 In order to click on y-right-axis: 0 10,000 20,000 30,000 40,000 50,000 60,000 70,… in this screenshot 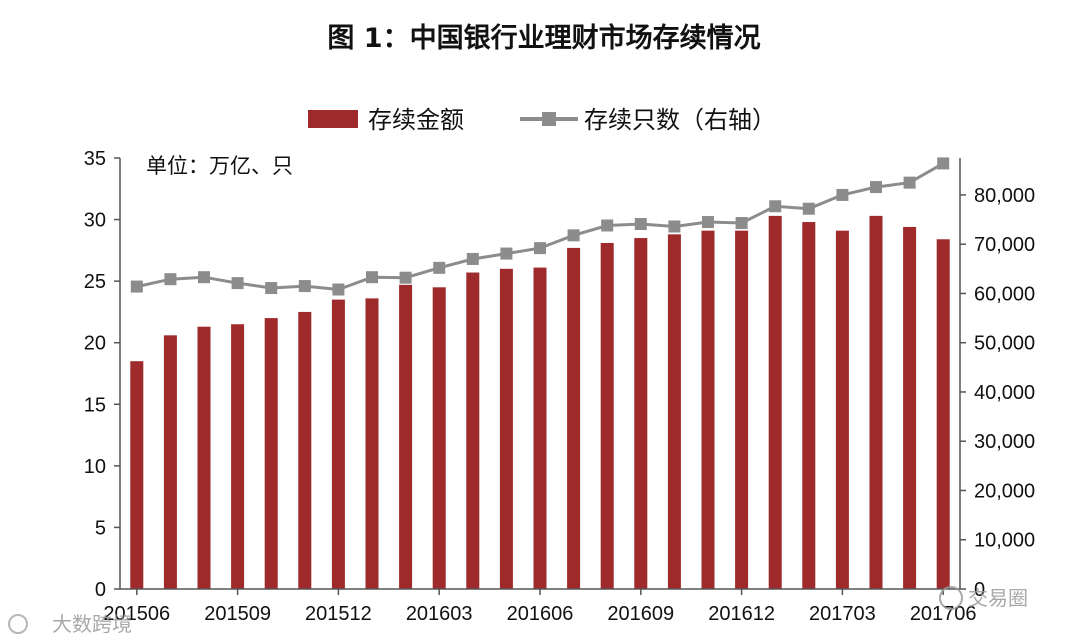, I will do `click(997, 393)`.